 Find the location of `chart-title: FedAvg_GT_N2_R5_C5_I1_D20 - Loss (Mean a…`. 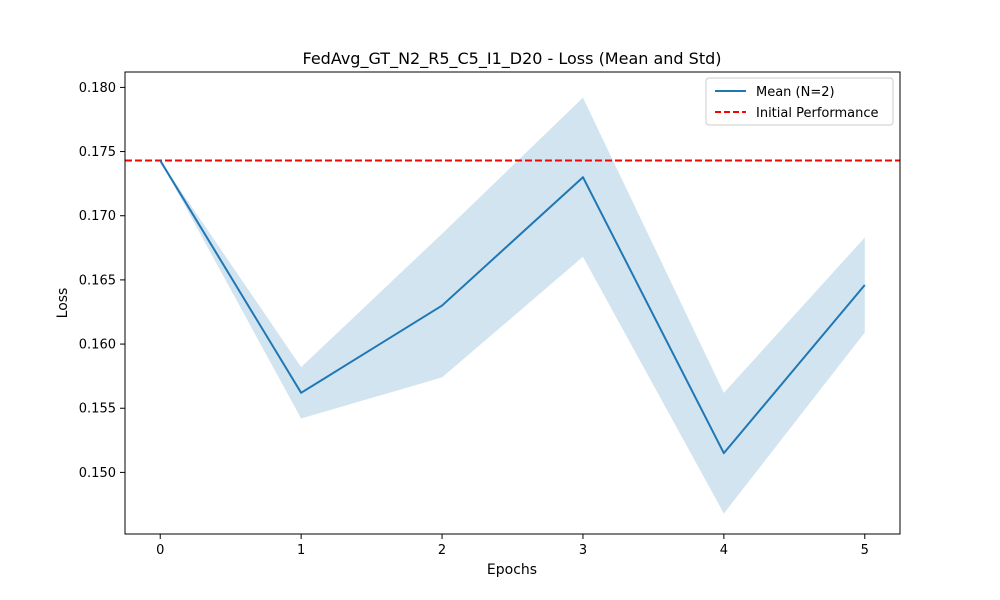

chart-title: FedAvg_GT_N2_R5_C5_I1_D20 - Loss (Mean a… is located at coordinates (512, 59).